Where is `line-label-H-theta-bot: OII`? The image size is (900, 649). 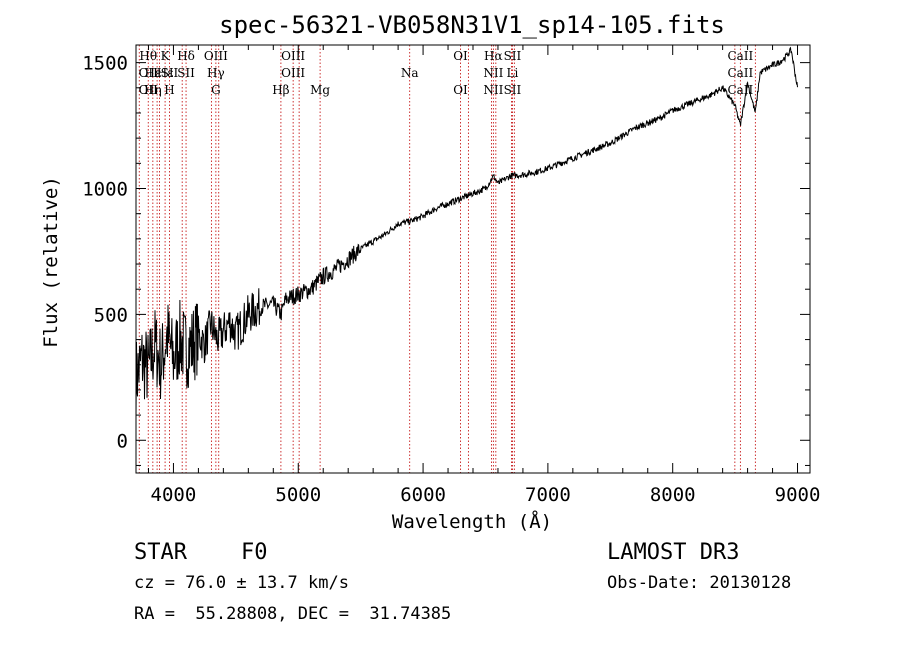 line-label-H-theta-bot: OII is located at coordinates (149, 90).